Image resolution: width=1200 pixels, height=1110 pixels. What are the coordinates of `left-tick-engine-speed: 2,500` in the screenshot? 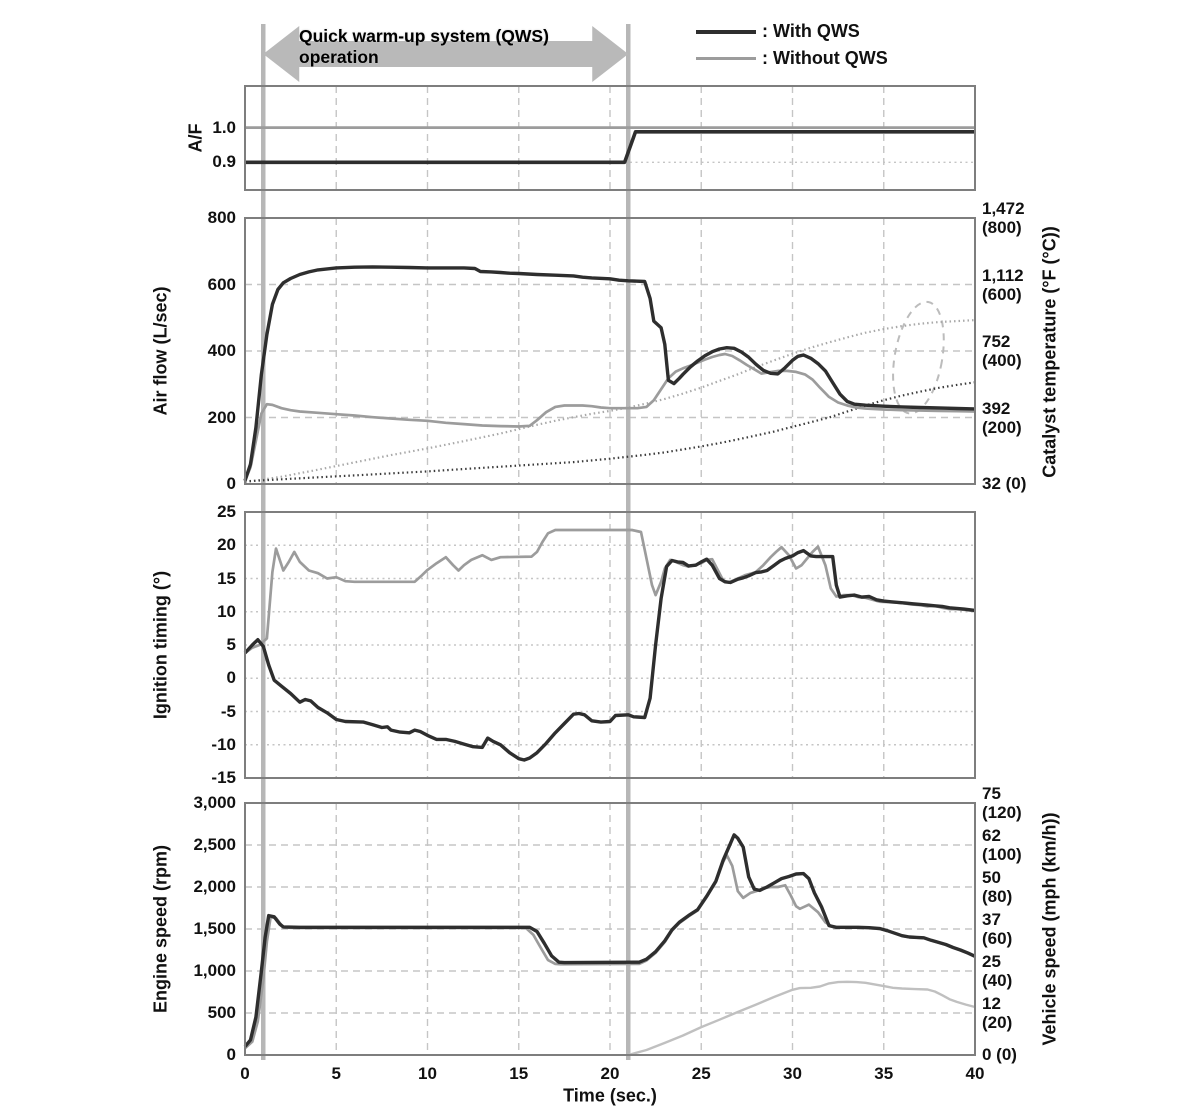 It's located at (214, 844).